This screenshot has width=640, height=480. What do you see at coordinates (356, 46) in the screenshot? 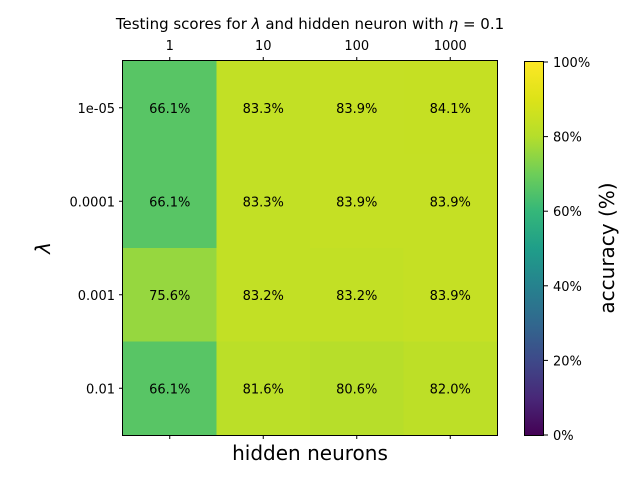
I see `x-tick-label: 100` at bounding box center [356, 46].